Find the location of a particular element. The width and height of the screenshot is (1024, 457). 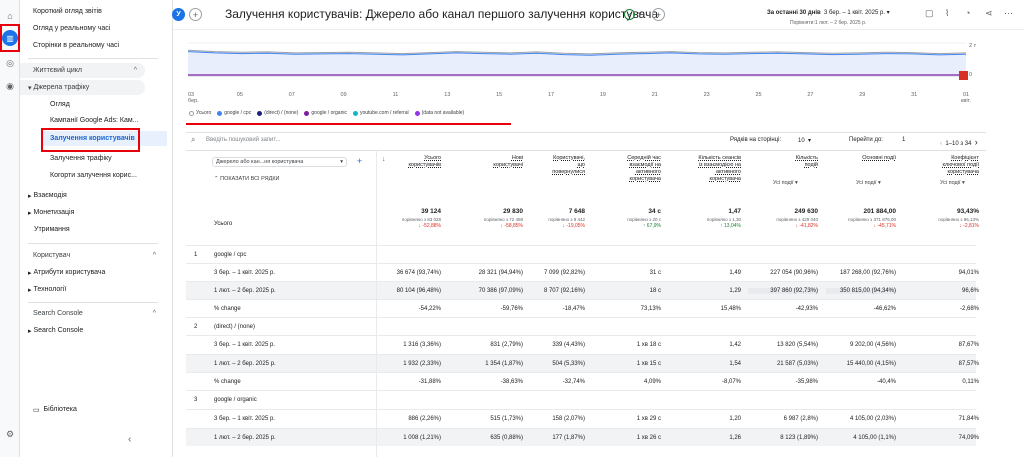

chart-icon: ⌇ is located at coordinates (947, 13).